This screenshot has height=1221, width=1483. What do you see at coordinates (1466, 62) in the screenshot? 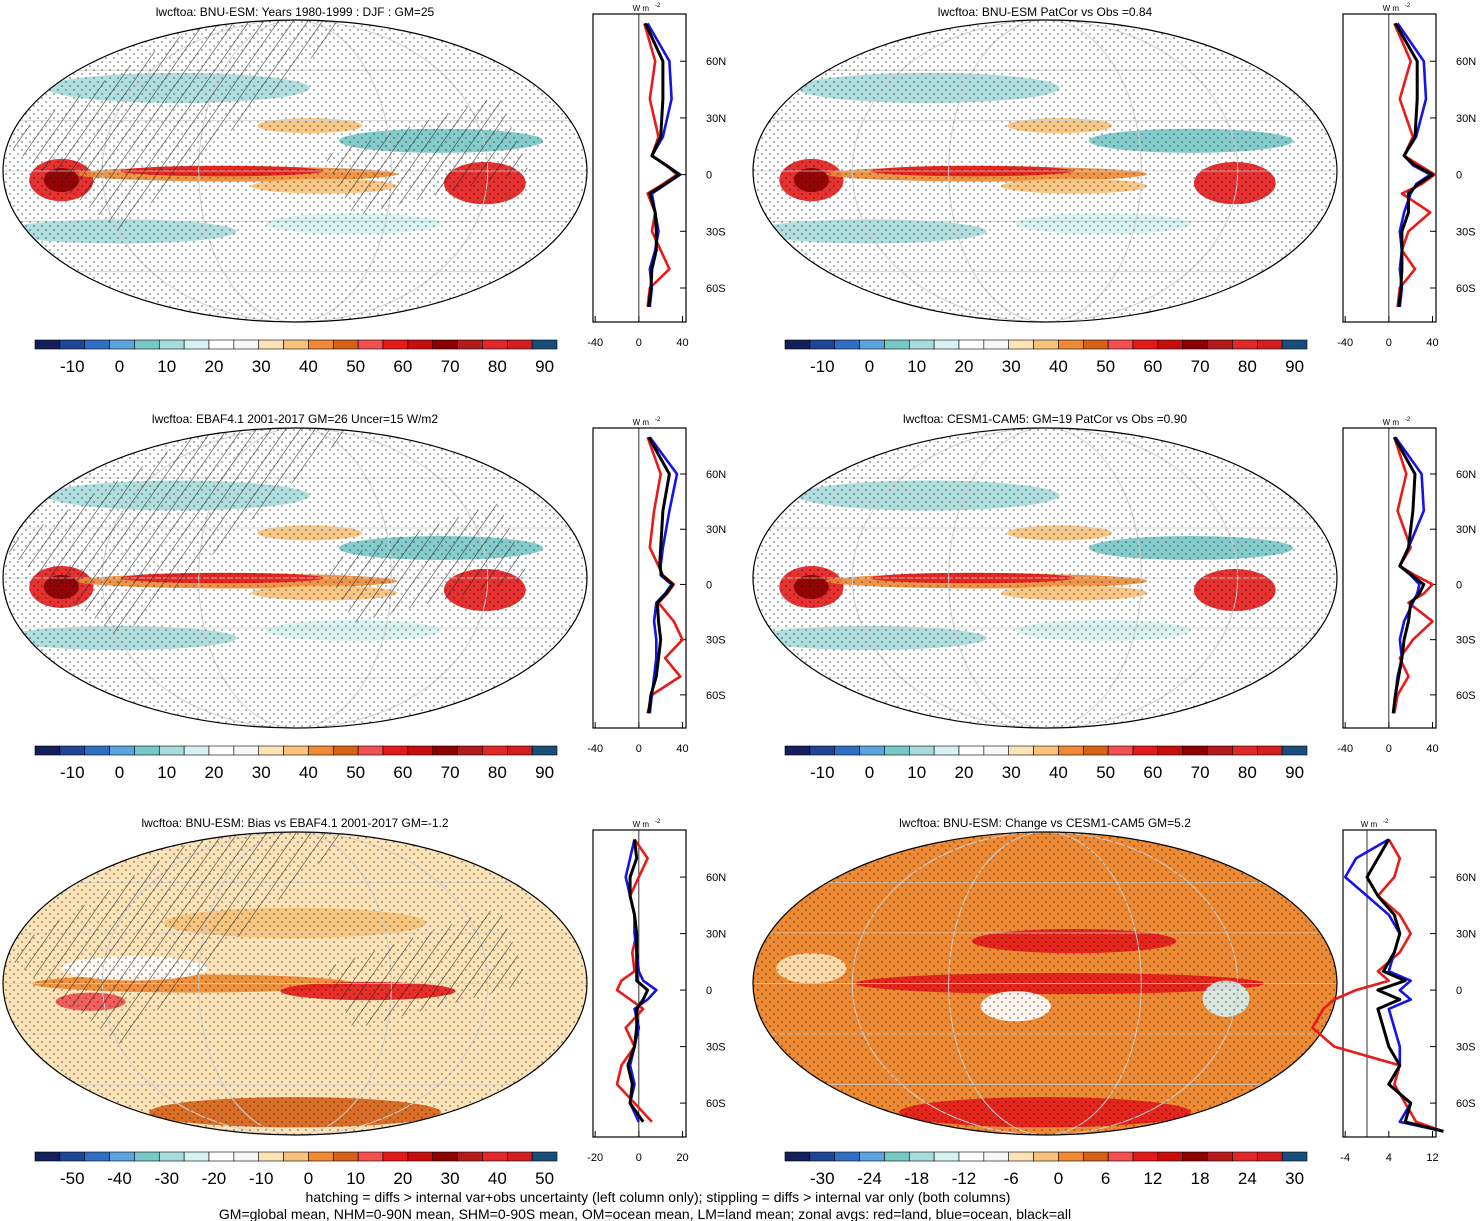
I see `lat-tick-label: 60N` at bounding box center [1466, 62].